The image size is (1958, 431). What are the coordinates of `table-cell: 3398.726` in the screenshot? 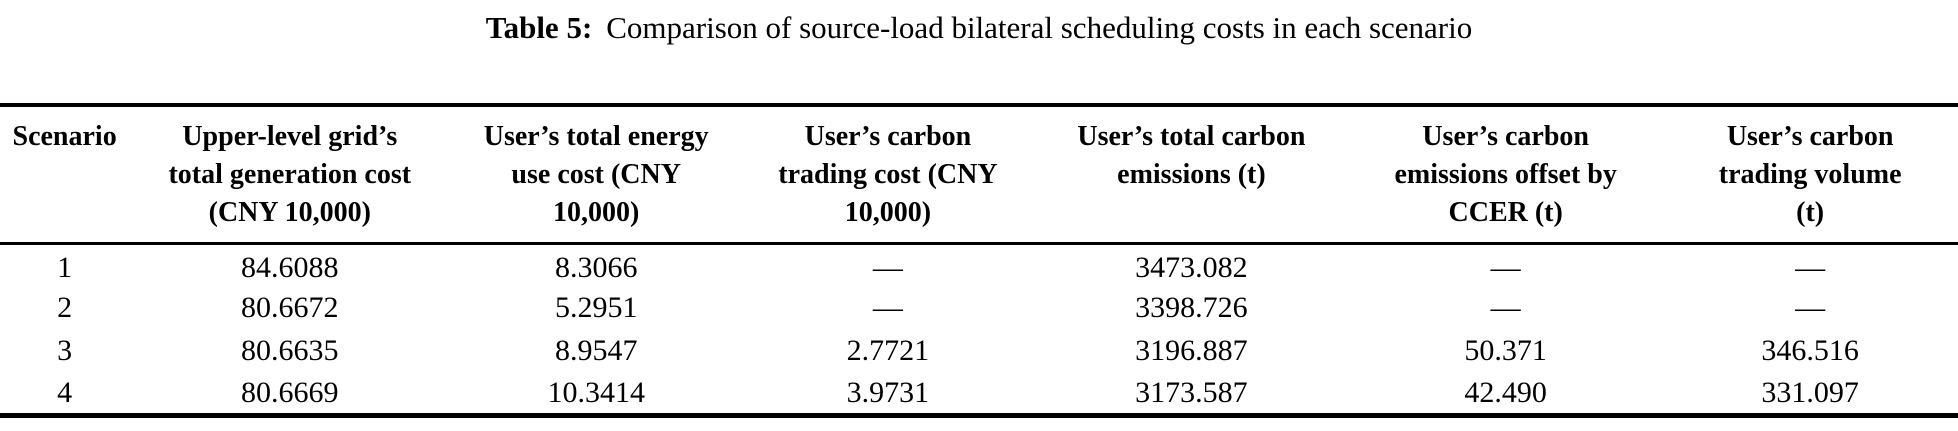 It's located at (1191, 307).